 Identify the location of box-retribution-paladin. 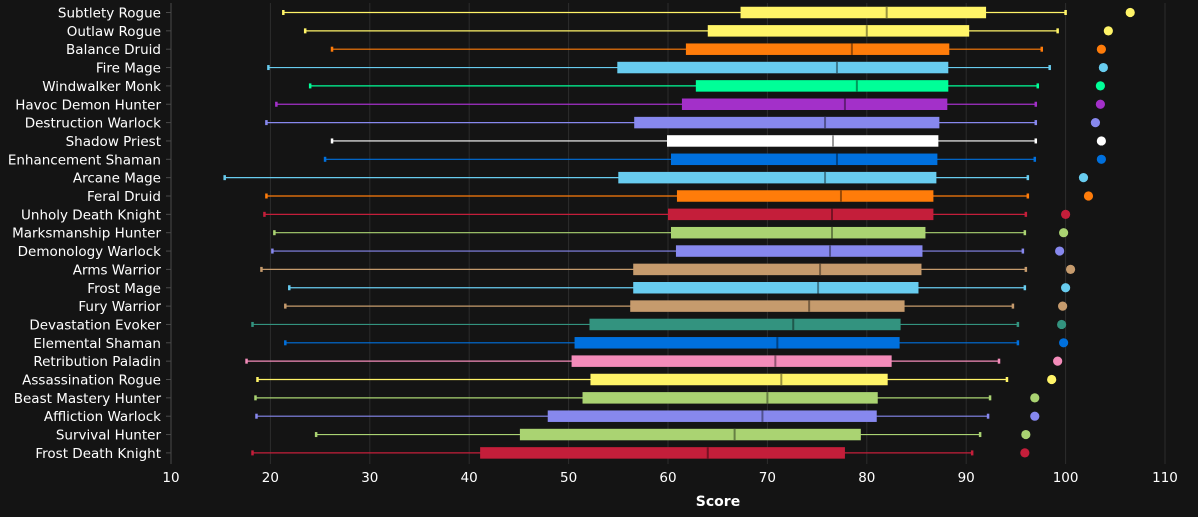
(654, 361).